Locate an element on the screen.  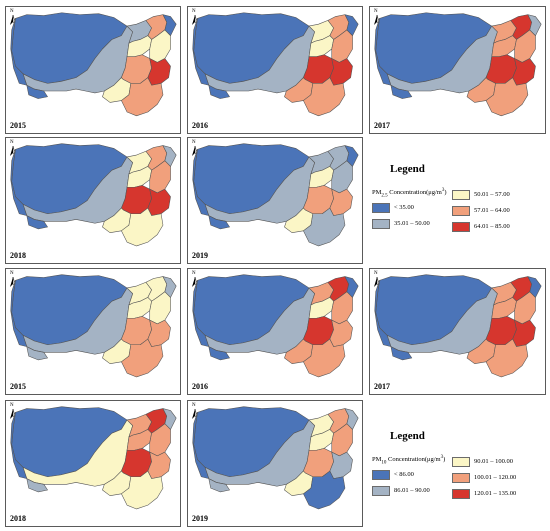
map-panel-pm25-2017: N 2017 is located at coordinates (457, 70).